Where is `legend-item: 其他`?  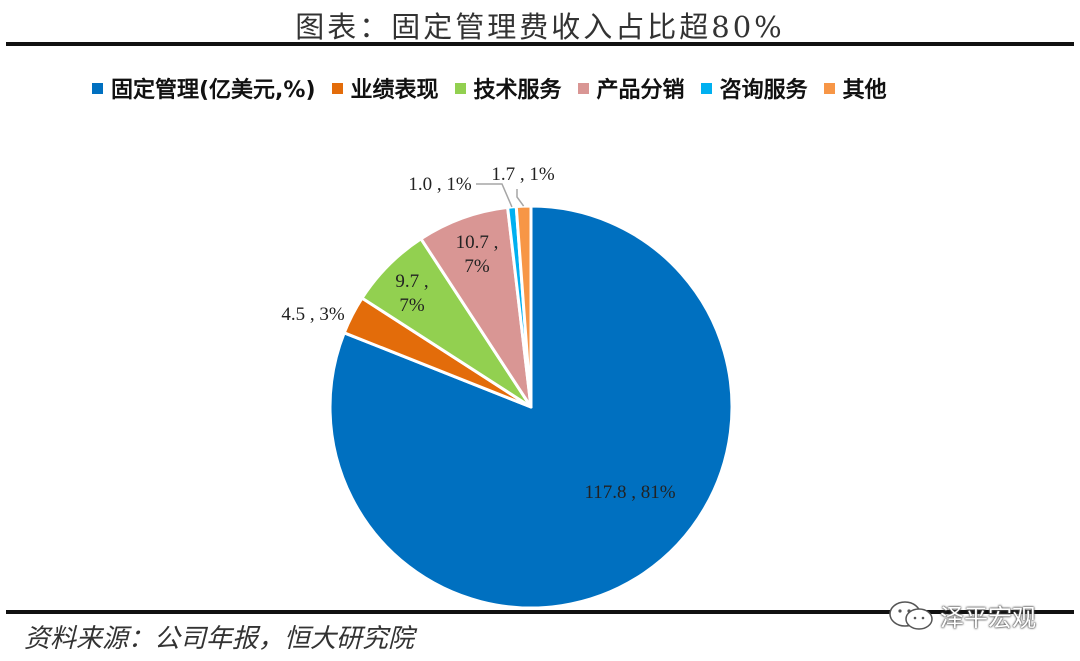
legend-item: 其他 is located at coordinates (855, 88).